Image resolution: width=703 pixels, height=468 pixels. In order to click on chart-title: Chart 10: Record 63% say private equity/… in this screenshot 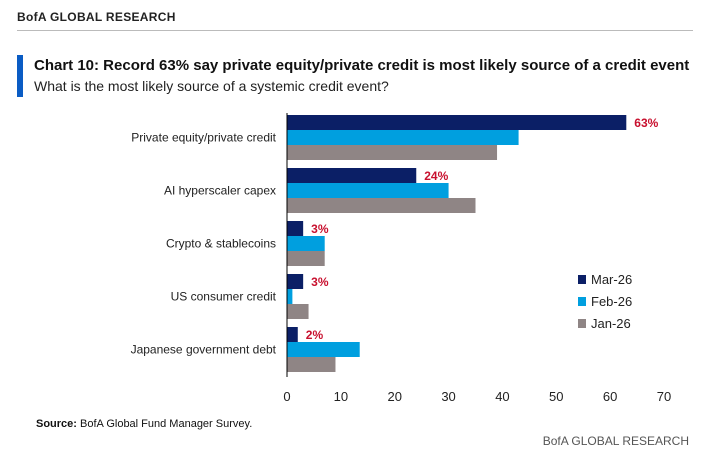, I will do `click(362, 65)`.